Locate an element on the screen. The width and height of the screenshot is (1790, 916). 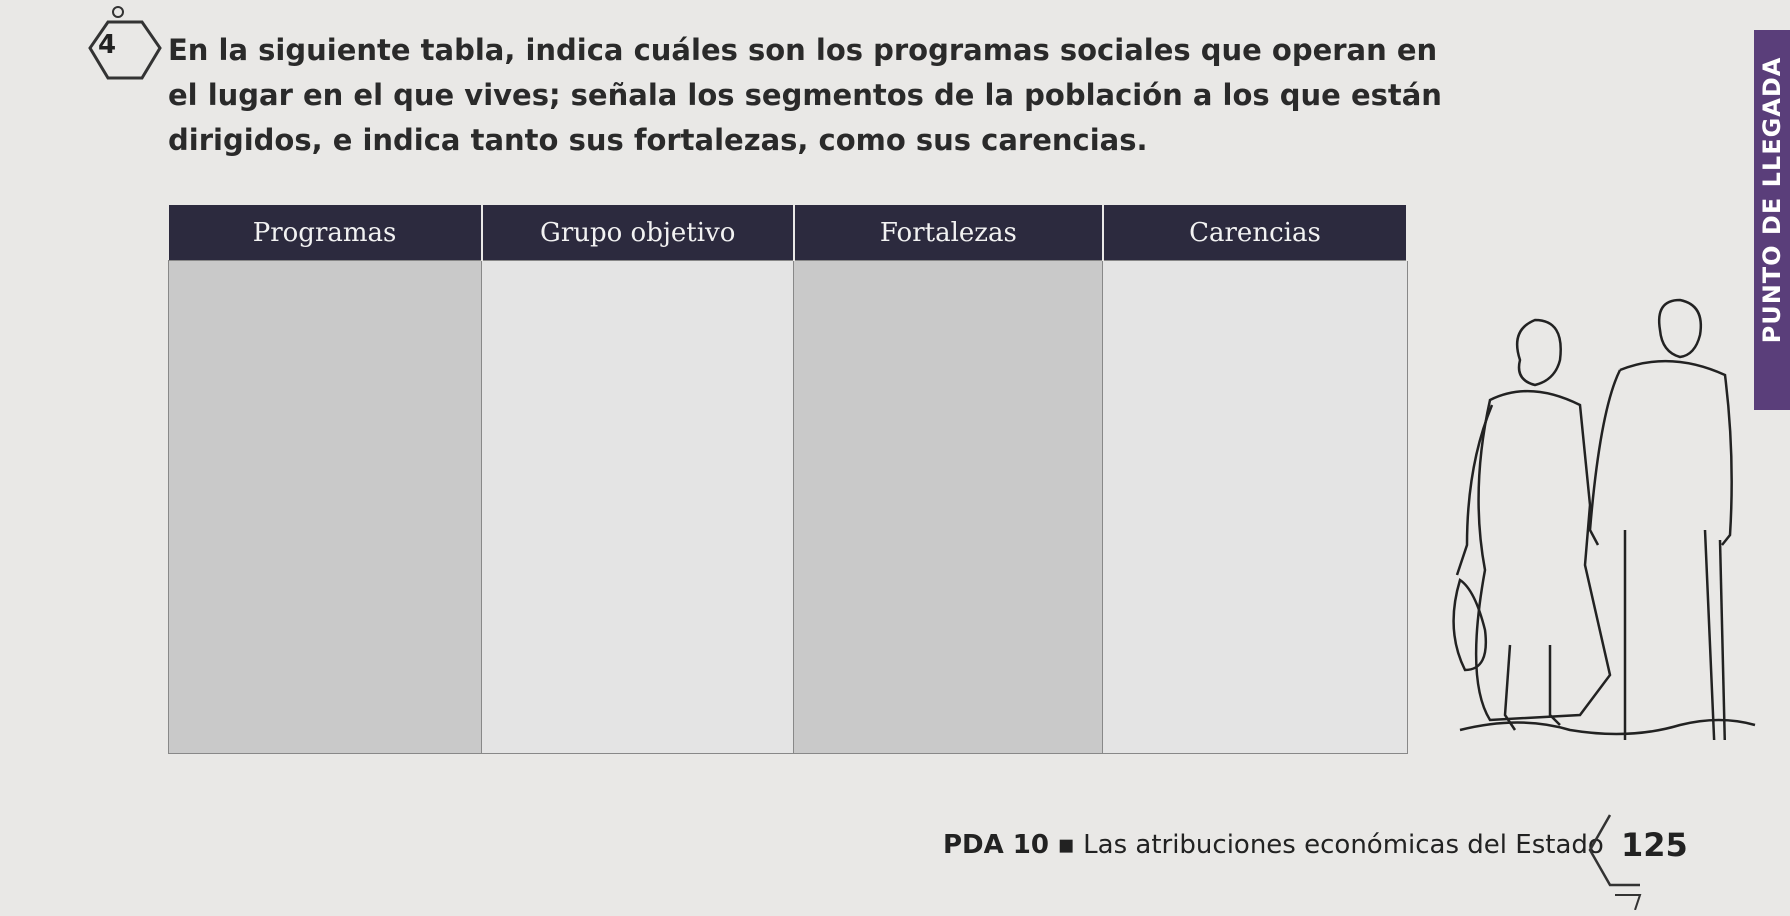
badge-outline is located at coordinates (1614, 850).